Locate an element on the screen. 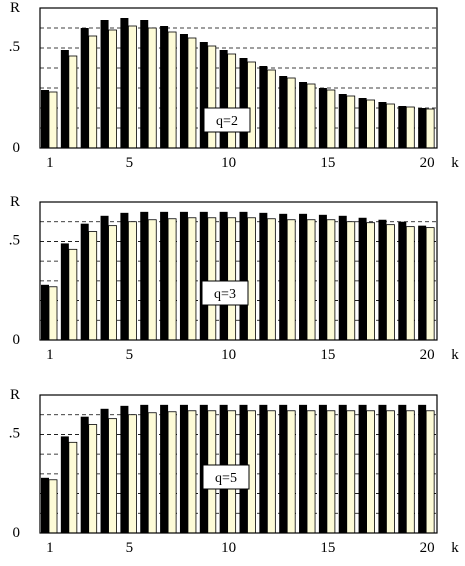  panel-label: q=5 is located at coordinates (226, 478).